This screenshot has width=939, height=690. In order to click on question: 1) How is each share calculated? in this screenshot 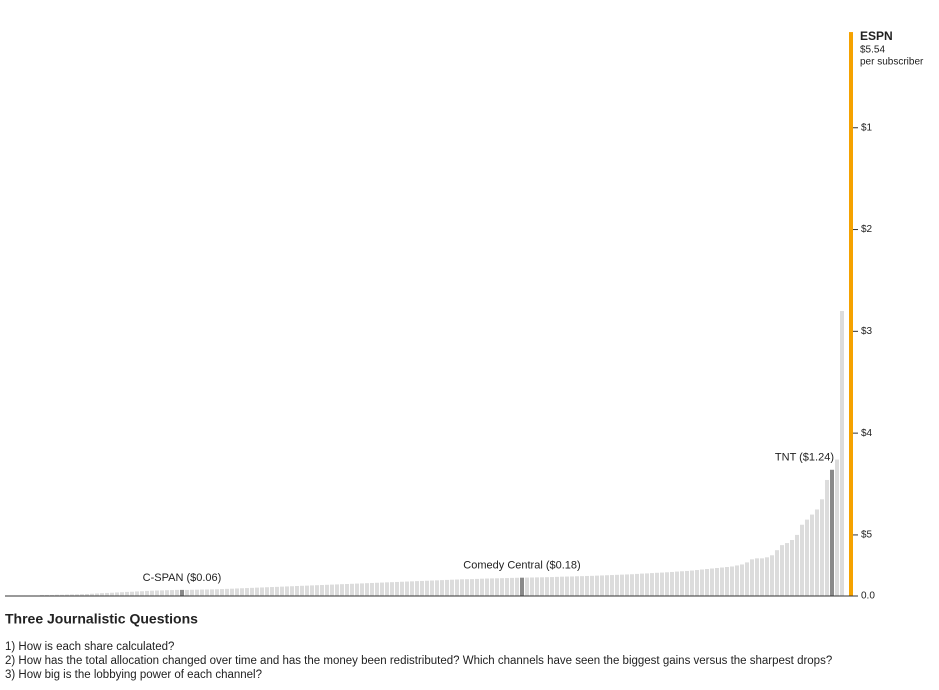, I will do `click(89, 647)`.